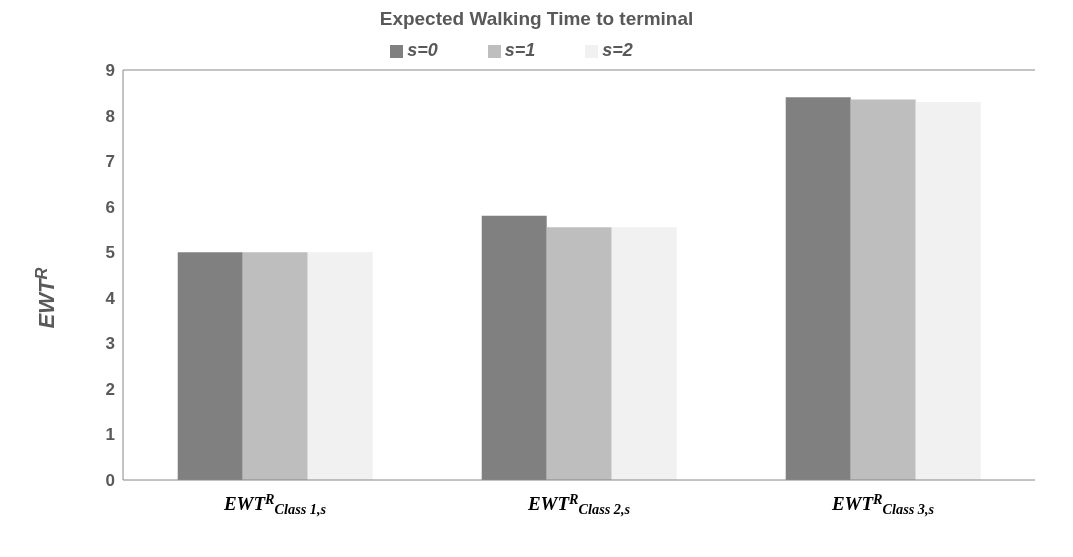 This screenshot has width=1073, height=557. Describe the element at coordinates (520, 50) in the screenshot. I see `legend-label: s=1` at that location.